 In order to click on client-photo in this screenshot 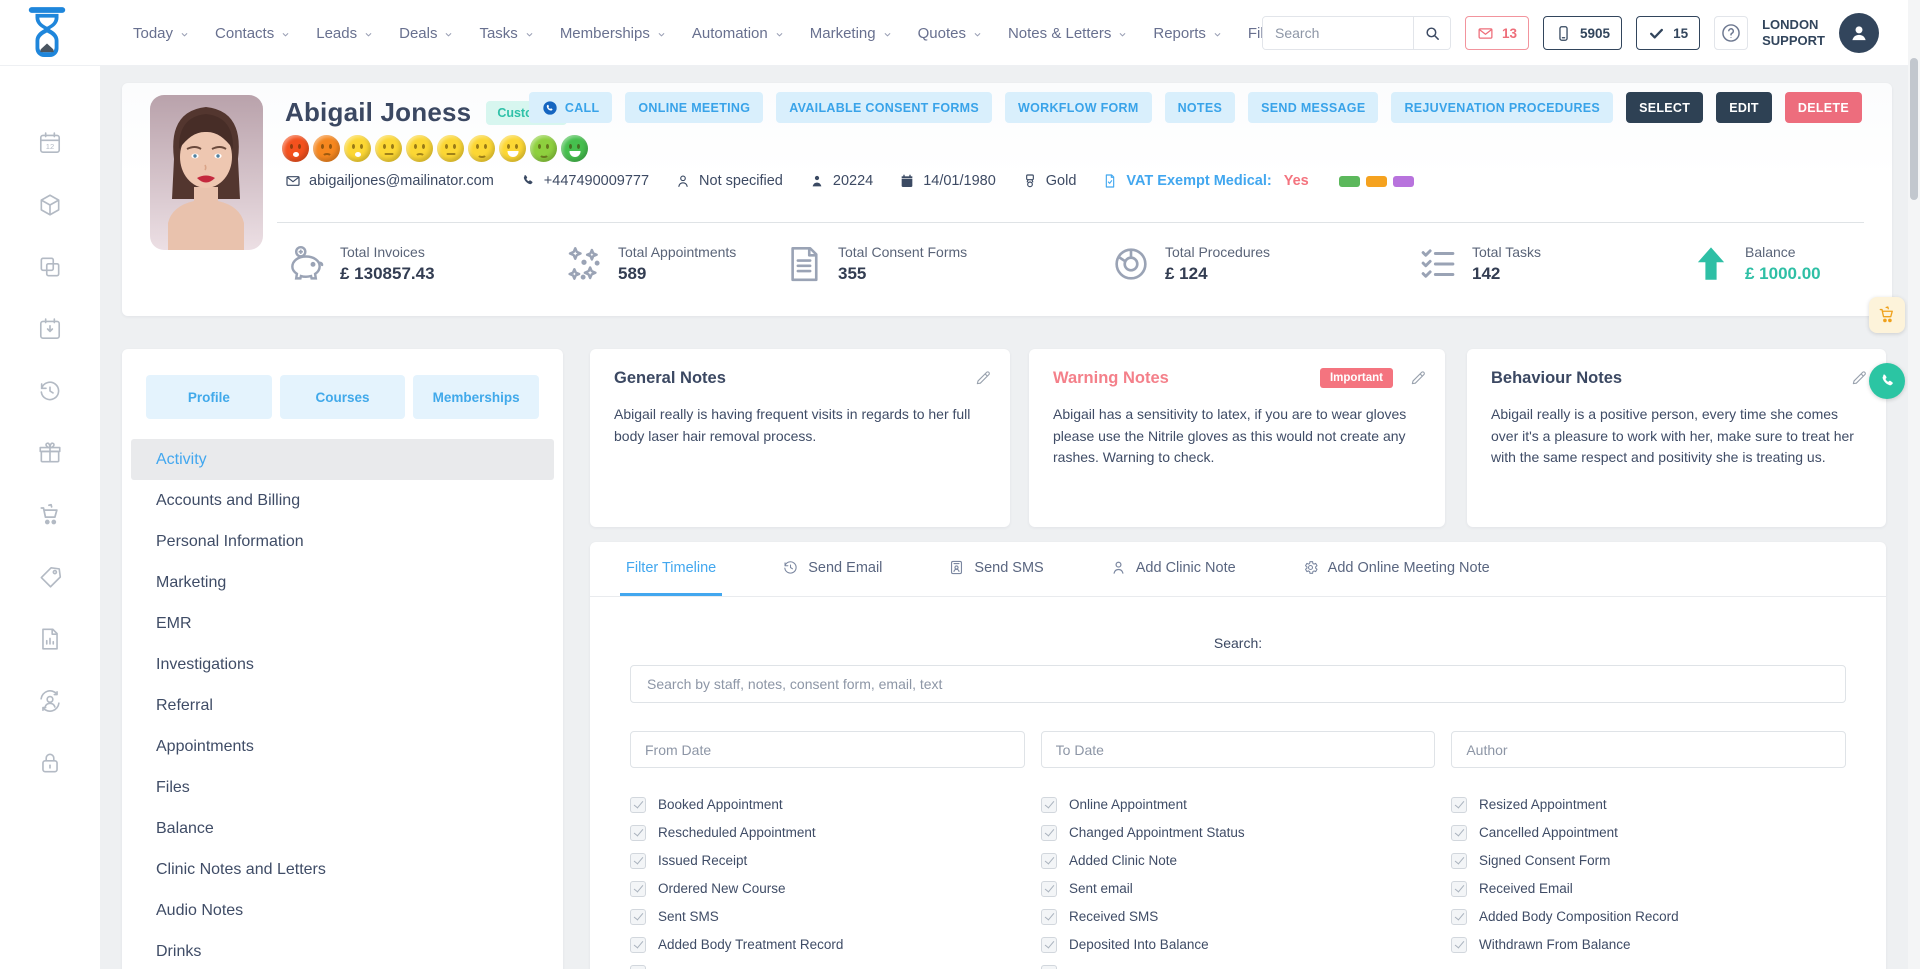, I will do `click(206, 172)`.